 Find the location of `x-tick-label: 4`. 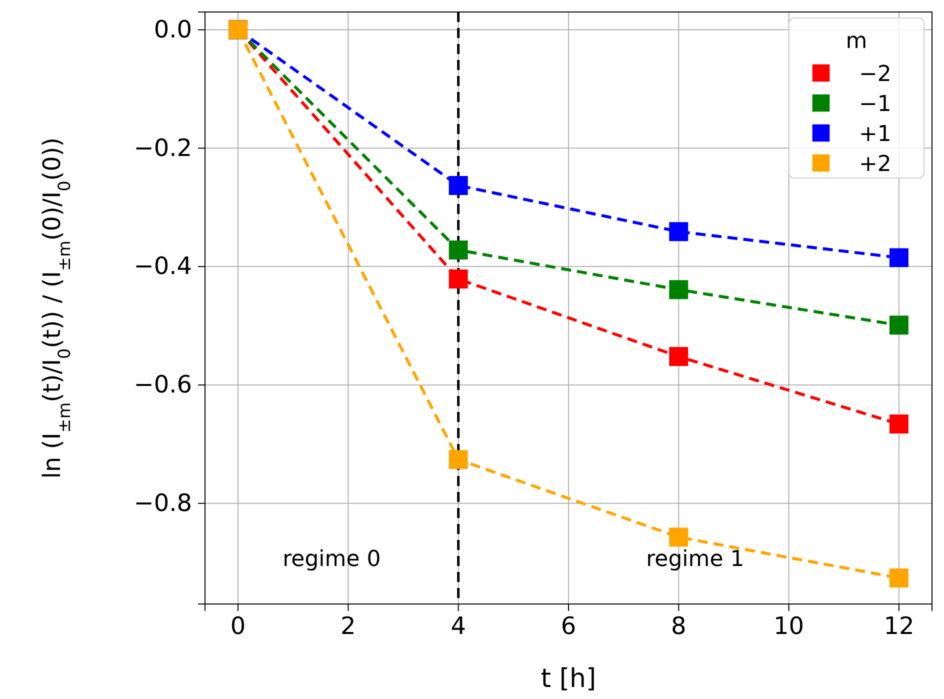

x-tick-label: 4 is located at coordinates (458, 626).